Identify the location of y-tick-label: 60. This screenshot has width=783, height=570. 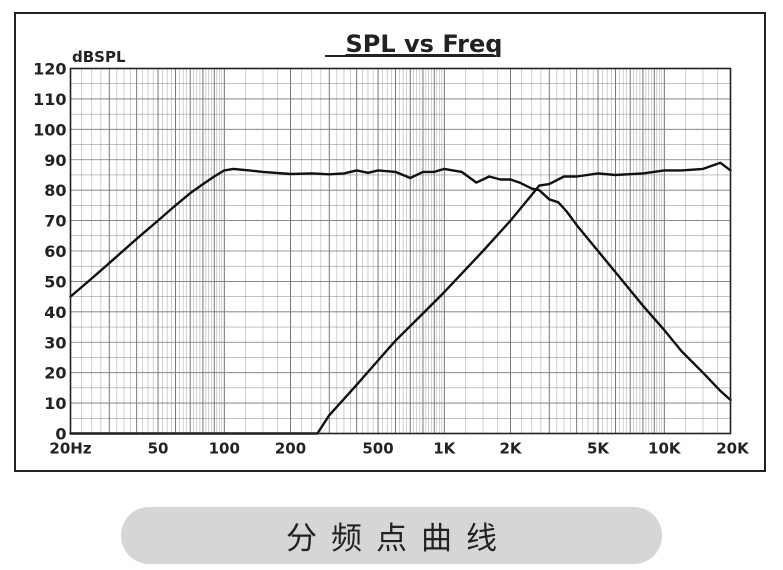
(55, 251).